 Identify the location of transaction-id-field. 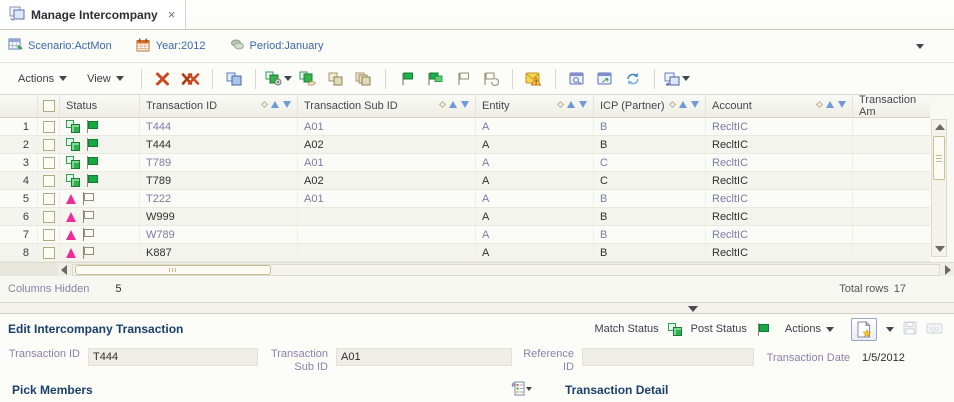
(173, 357).